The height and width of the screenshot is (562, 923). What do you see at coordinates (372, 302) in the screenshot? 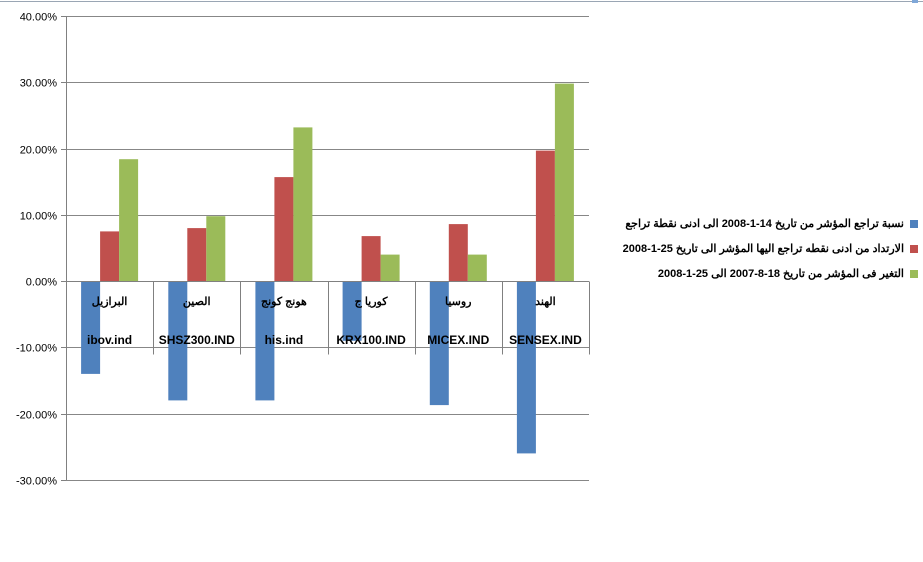
I see `category-country-label: كوريا ج` at bounding box center [372, 302].